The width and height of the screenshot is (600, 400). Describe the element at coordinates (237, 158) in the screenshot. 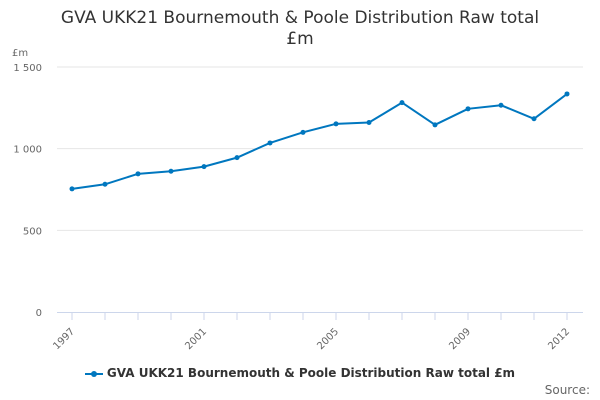

I see `data-point-2002` at that location.